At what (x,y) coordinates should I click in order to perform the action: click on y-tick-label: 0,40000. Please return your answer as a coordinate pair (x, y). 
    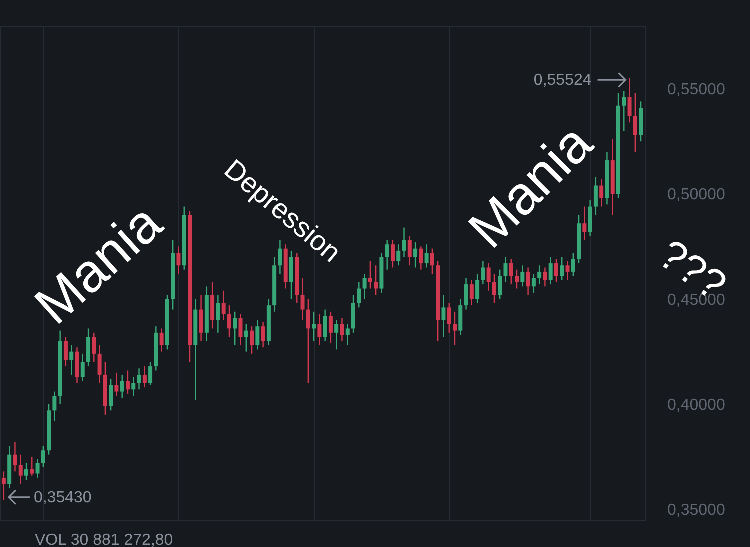
    Looking at the image, I should click on (697, 405).